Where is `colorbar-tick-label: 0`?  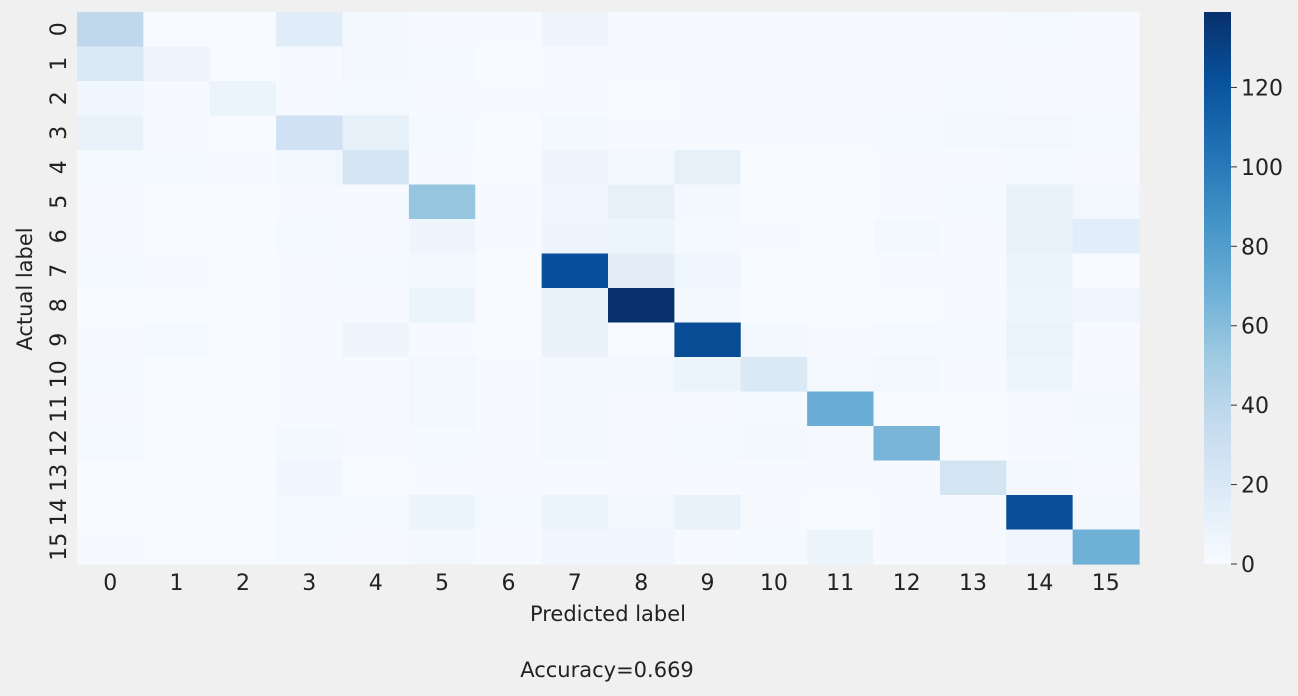 colorbar-tick-label: 0 is located at coordinates (1248, 565).